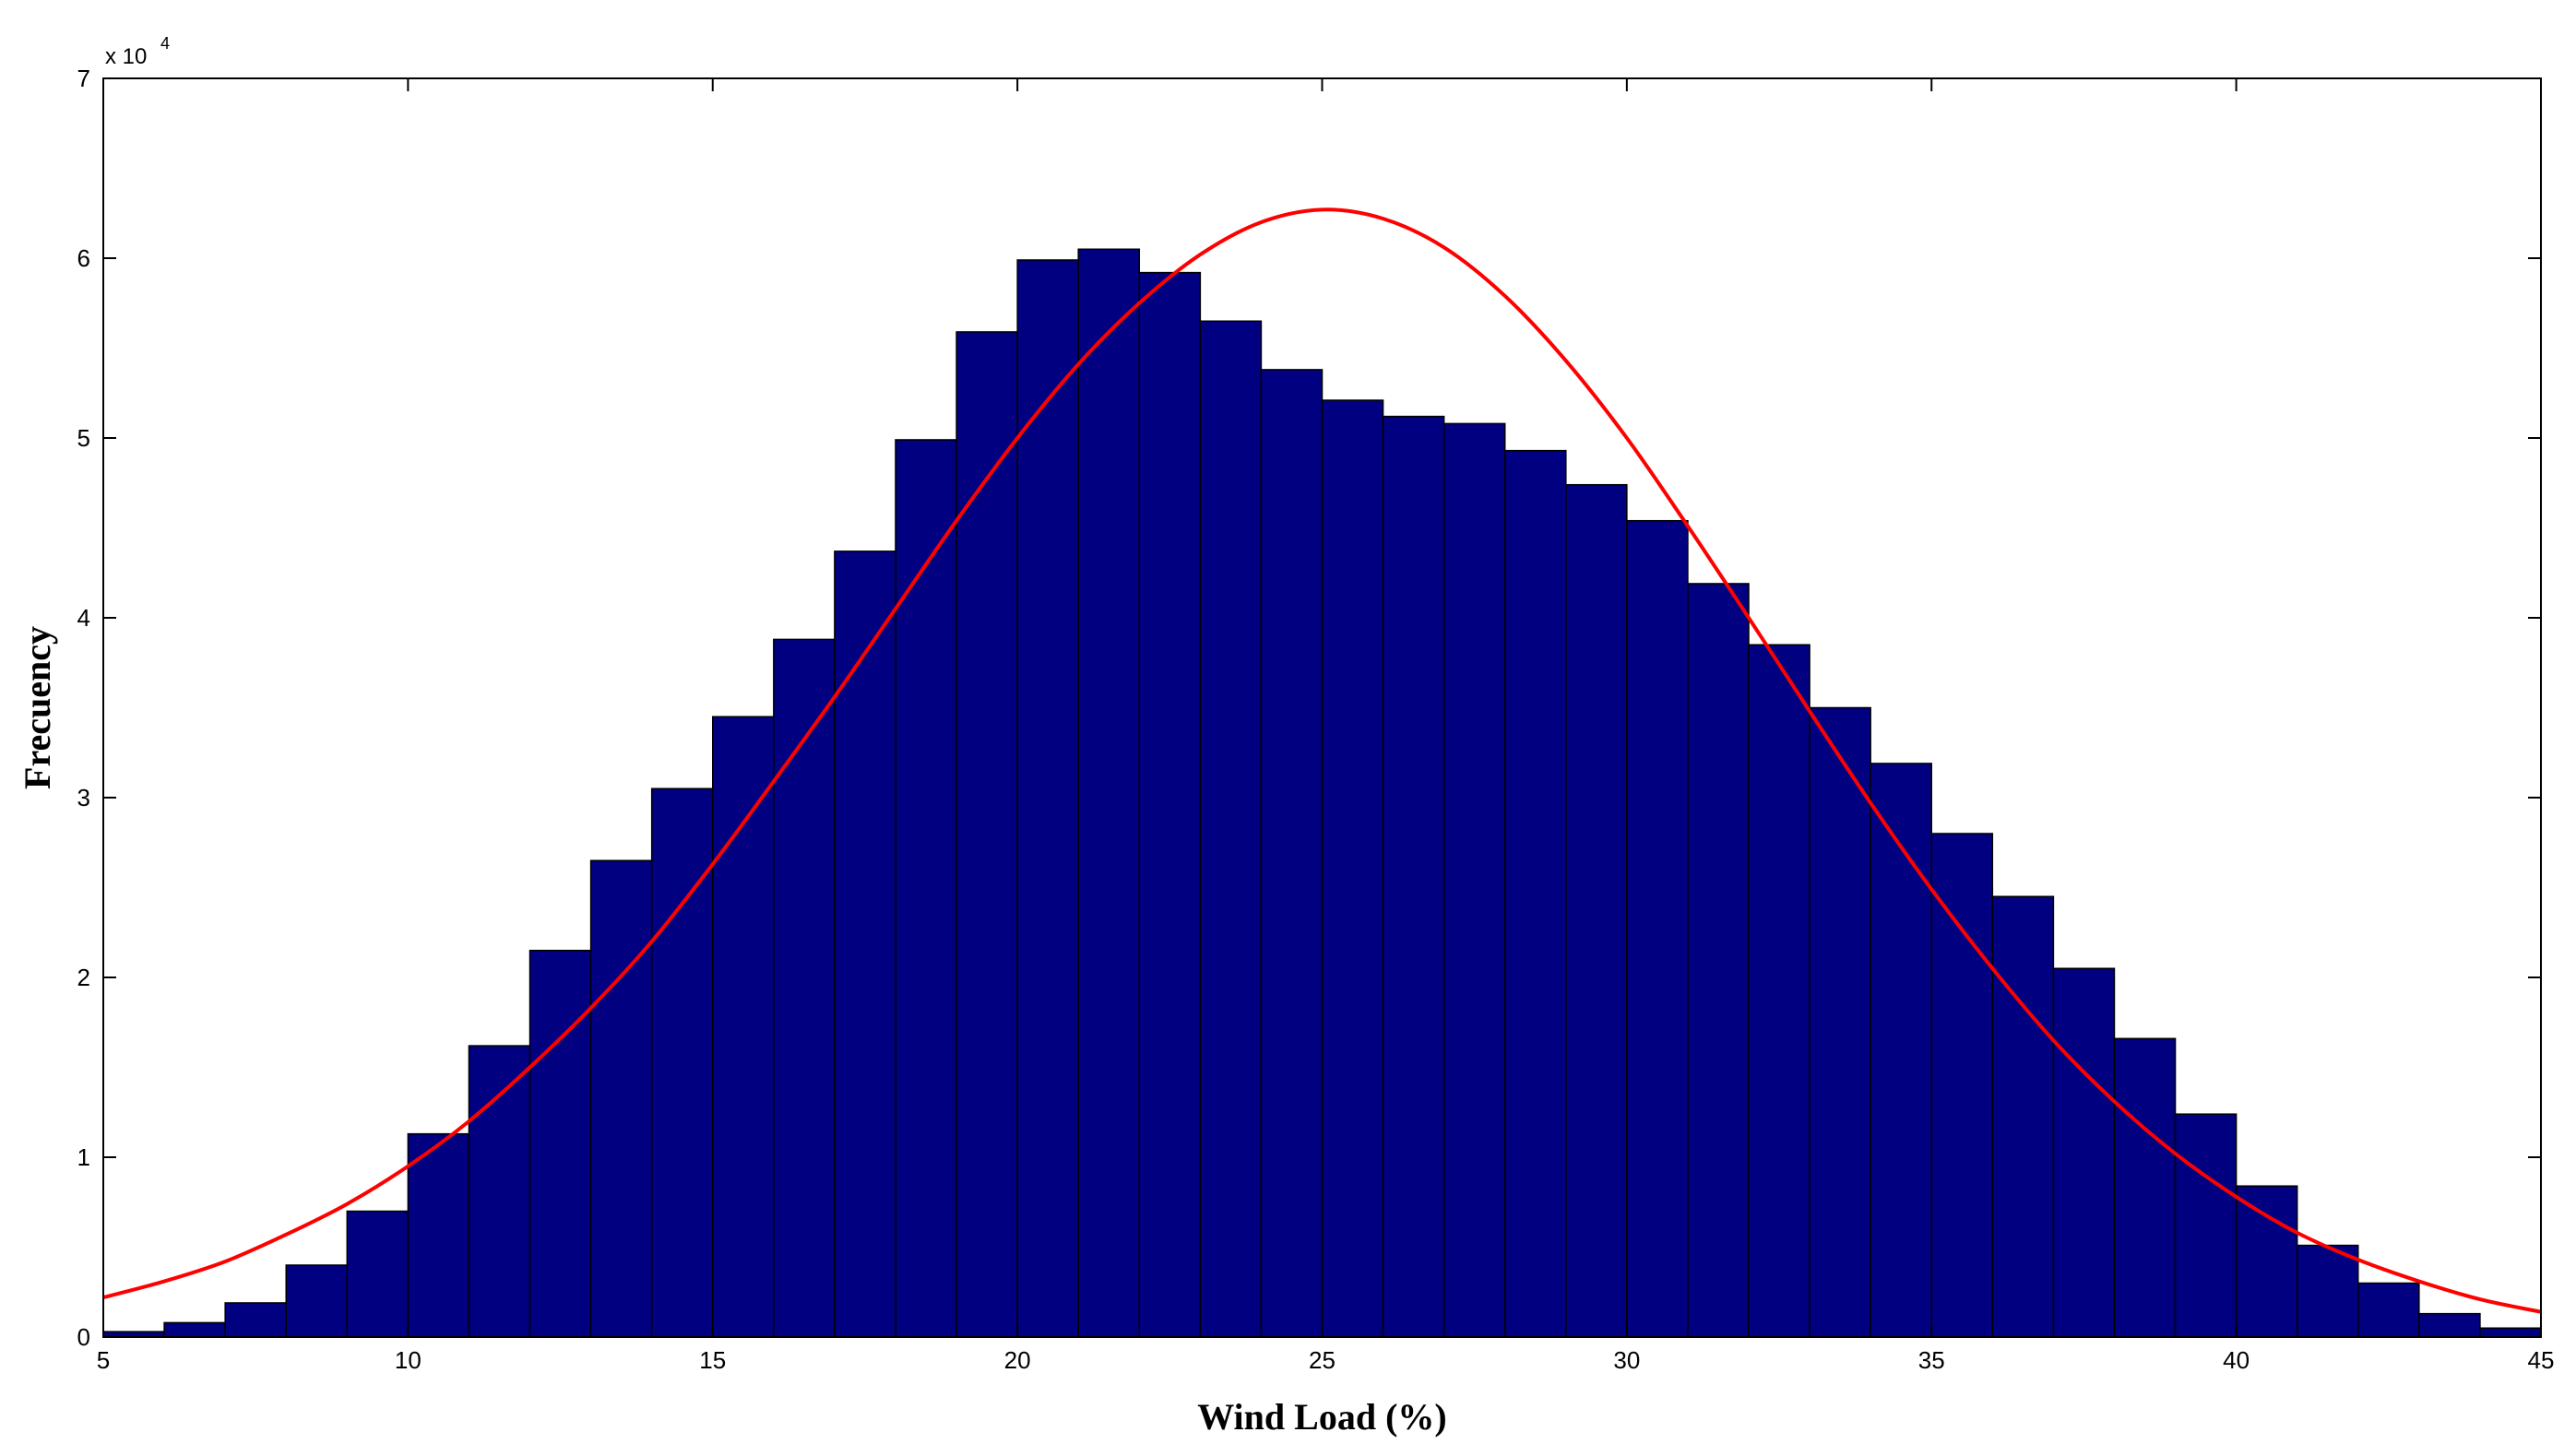  I want to click on y-axis-title: Frecuency, so click(37, 707).